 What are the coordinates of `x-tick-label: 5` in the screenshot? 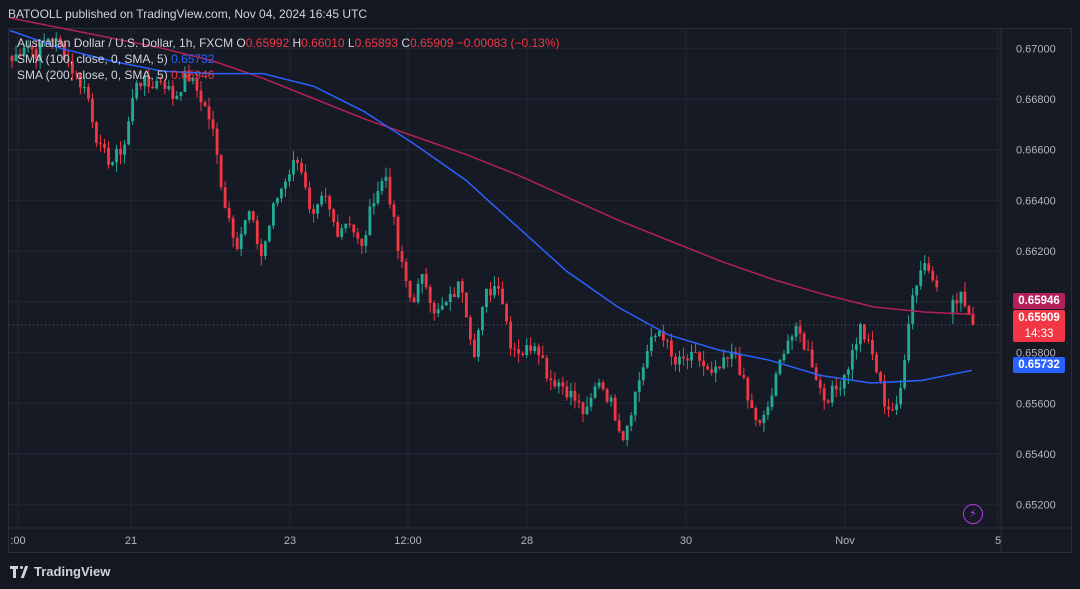 It's located at (998, 541).